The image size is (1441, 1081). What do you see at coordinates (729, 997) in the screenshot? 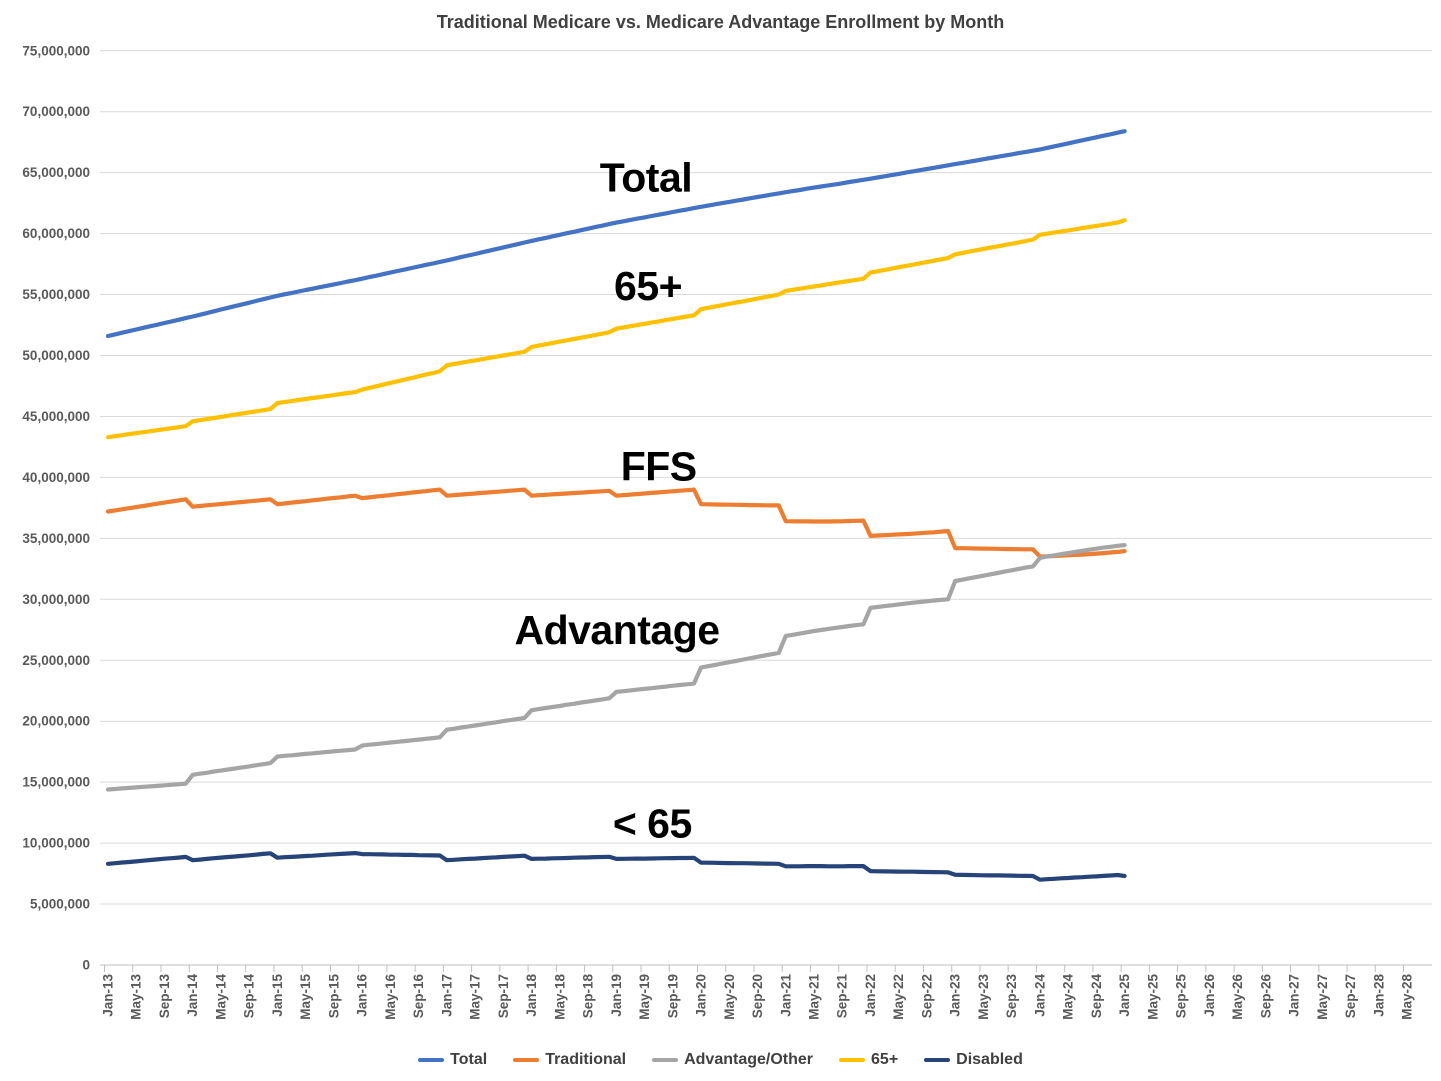
I see `x-tick-label: May-20` at bounding box center [729, 997].